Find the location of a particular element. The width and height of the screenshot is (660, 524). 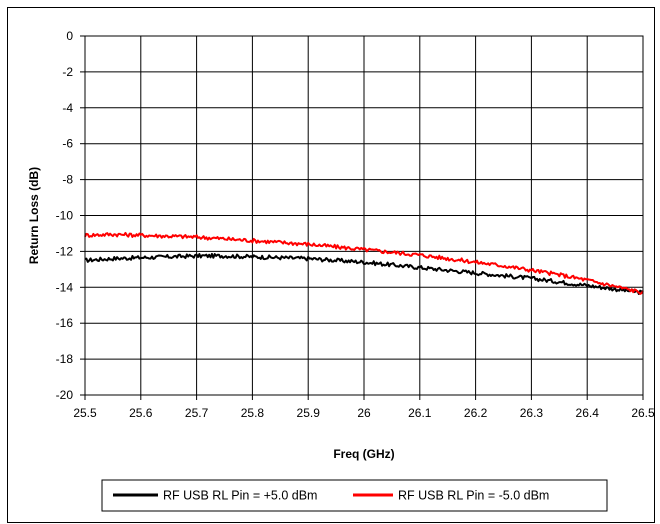

y-tick-label: -14 is located at coordinates (65, 287).